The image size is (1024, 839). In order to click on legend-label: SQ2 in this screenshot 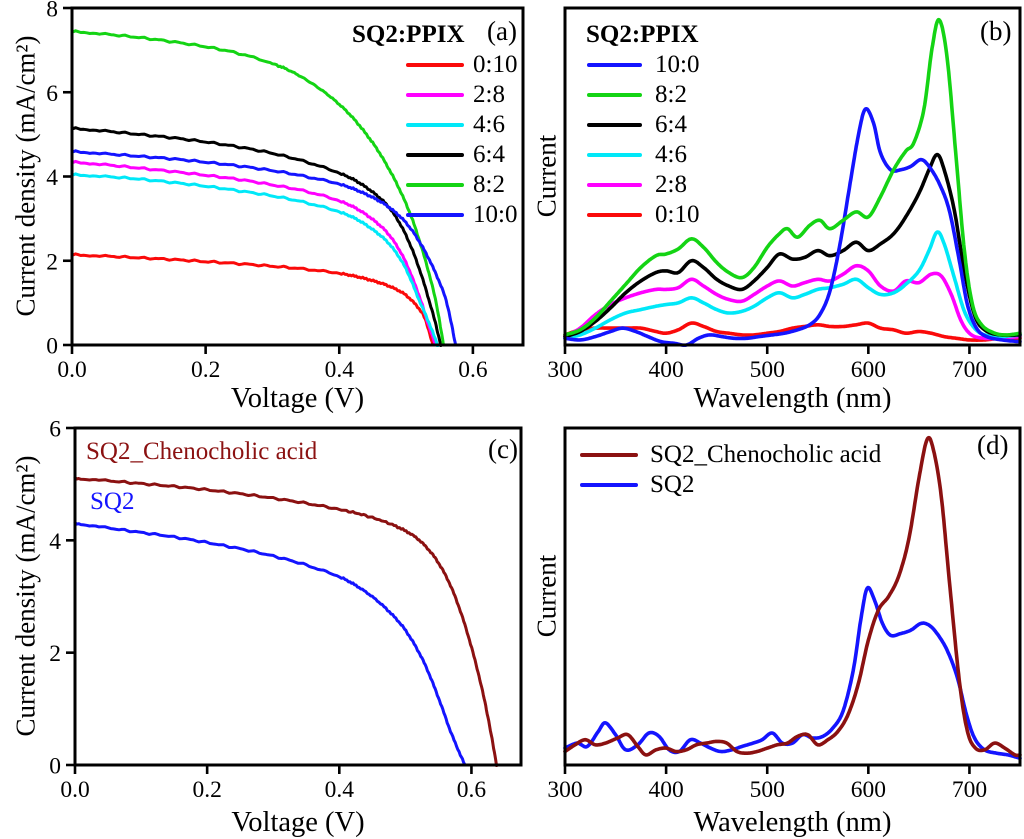, I will do `click(672, 484)`.